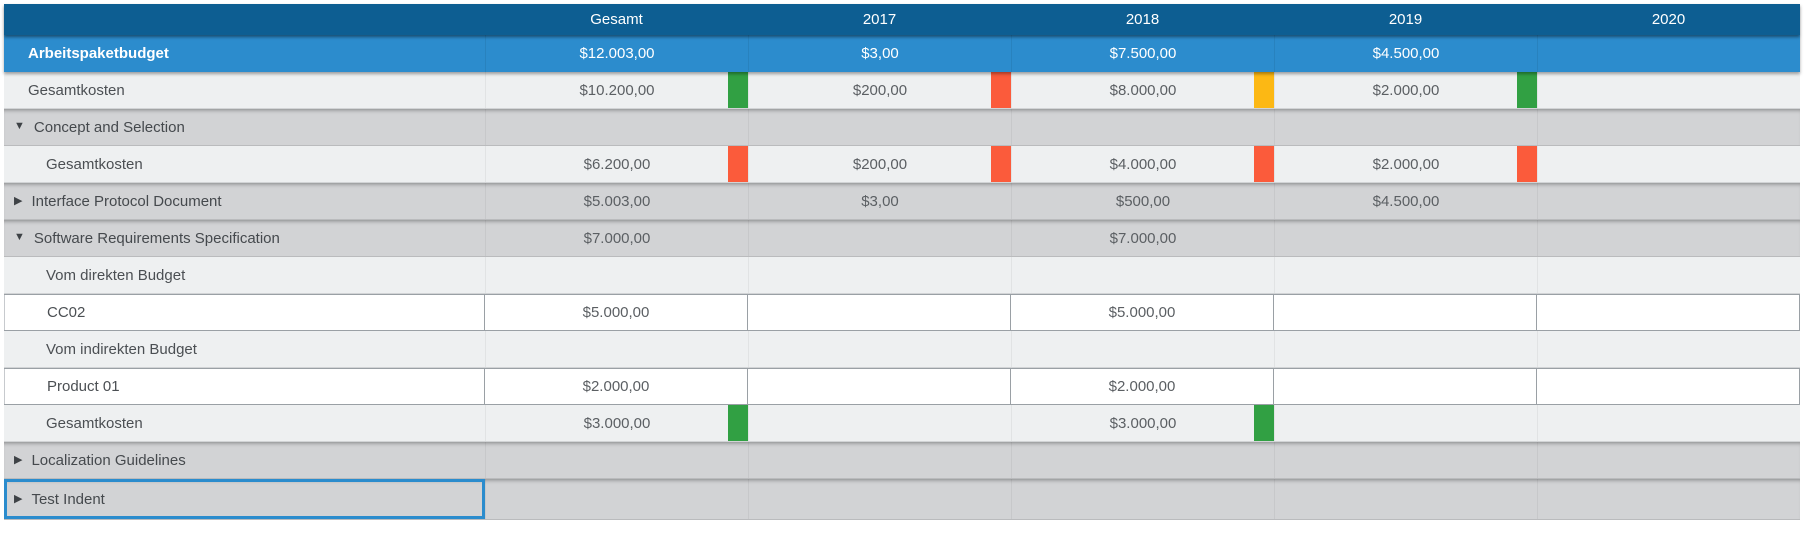  I want to click on cell-value: $12.003,00, so click(617, 53).